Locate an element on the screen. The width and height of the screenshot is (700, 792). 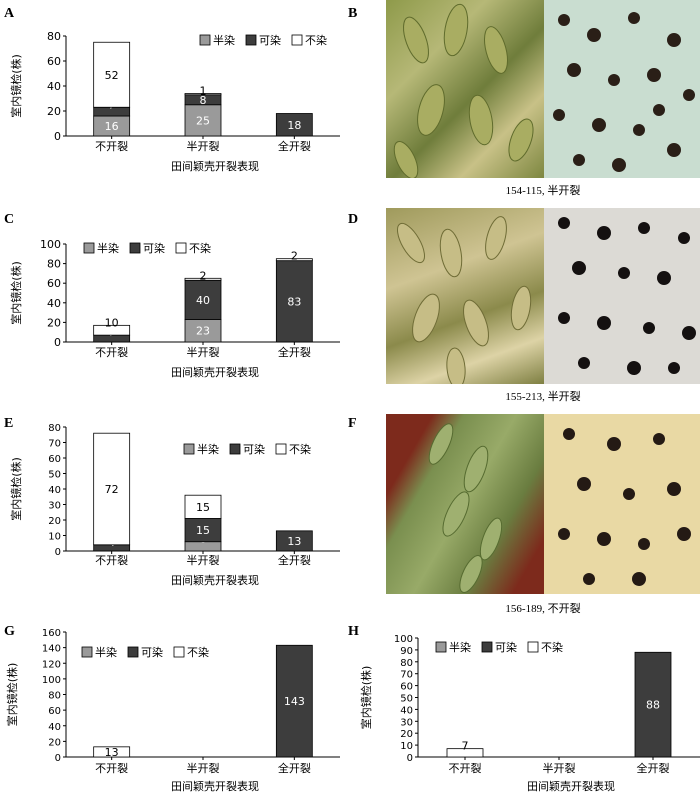
panel-letter-f: F is located at coordinates (352, 423).